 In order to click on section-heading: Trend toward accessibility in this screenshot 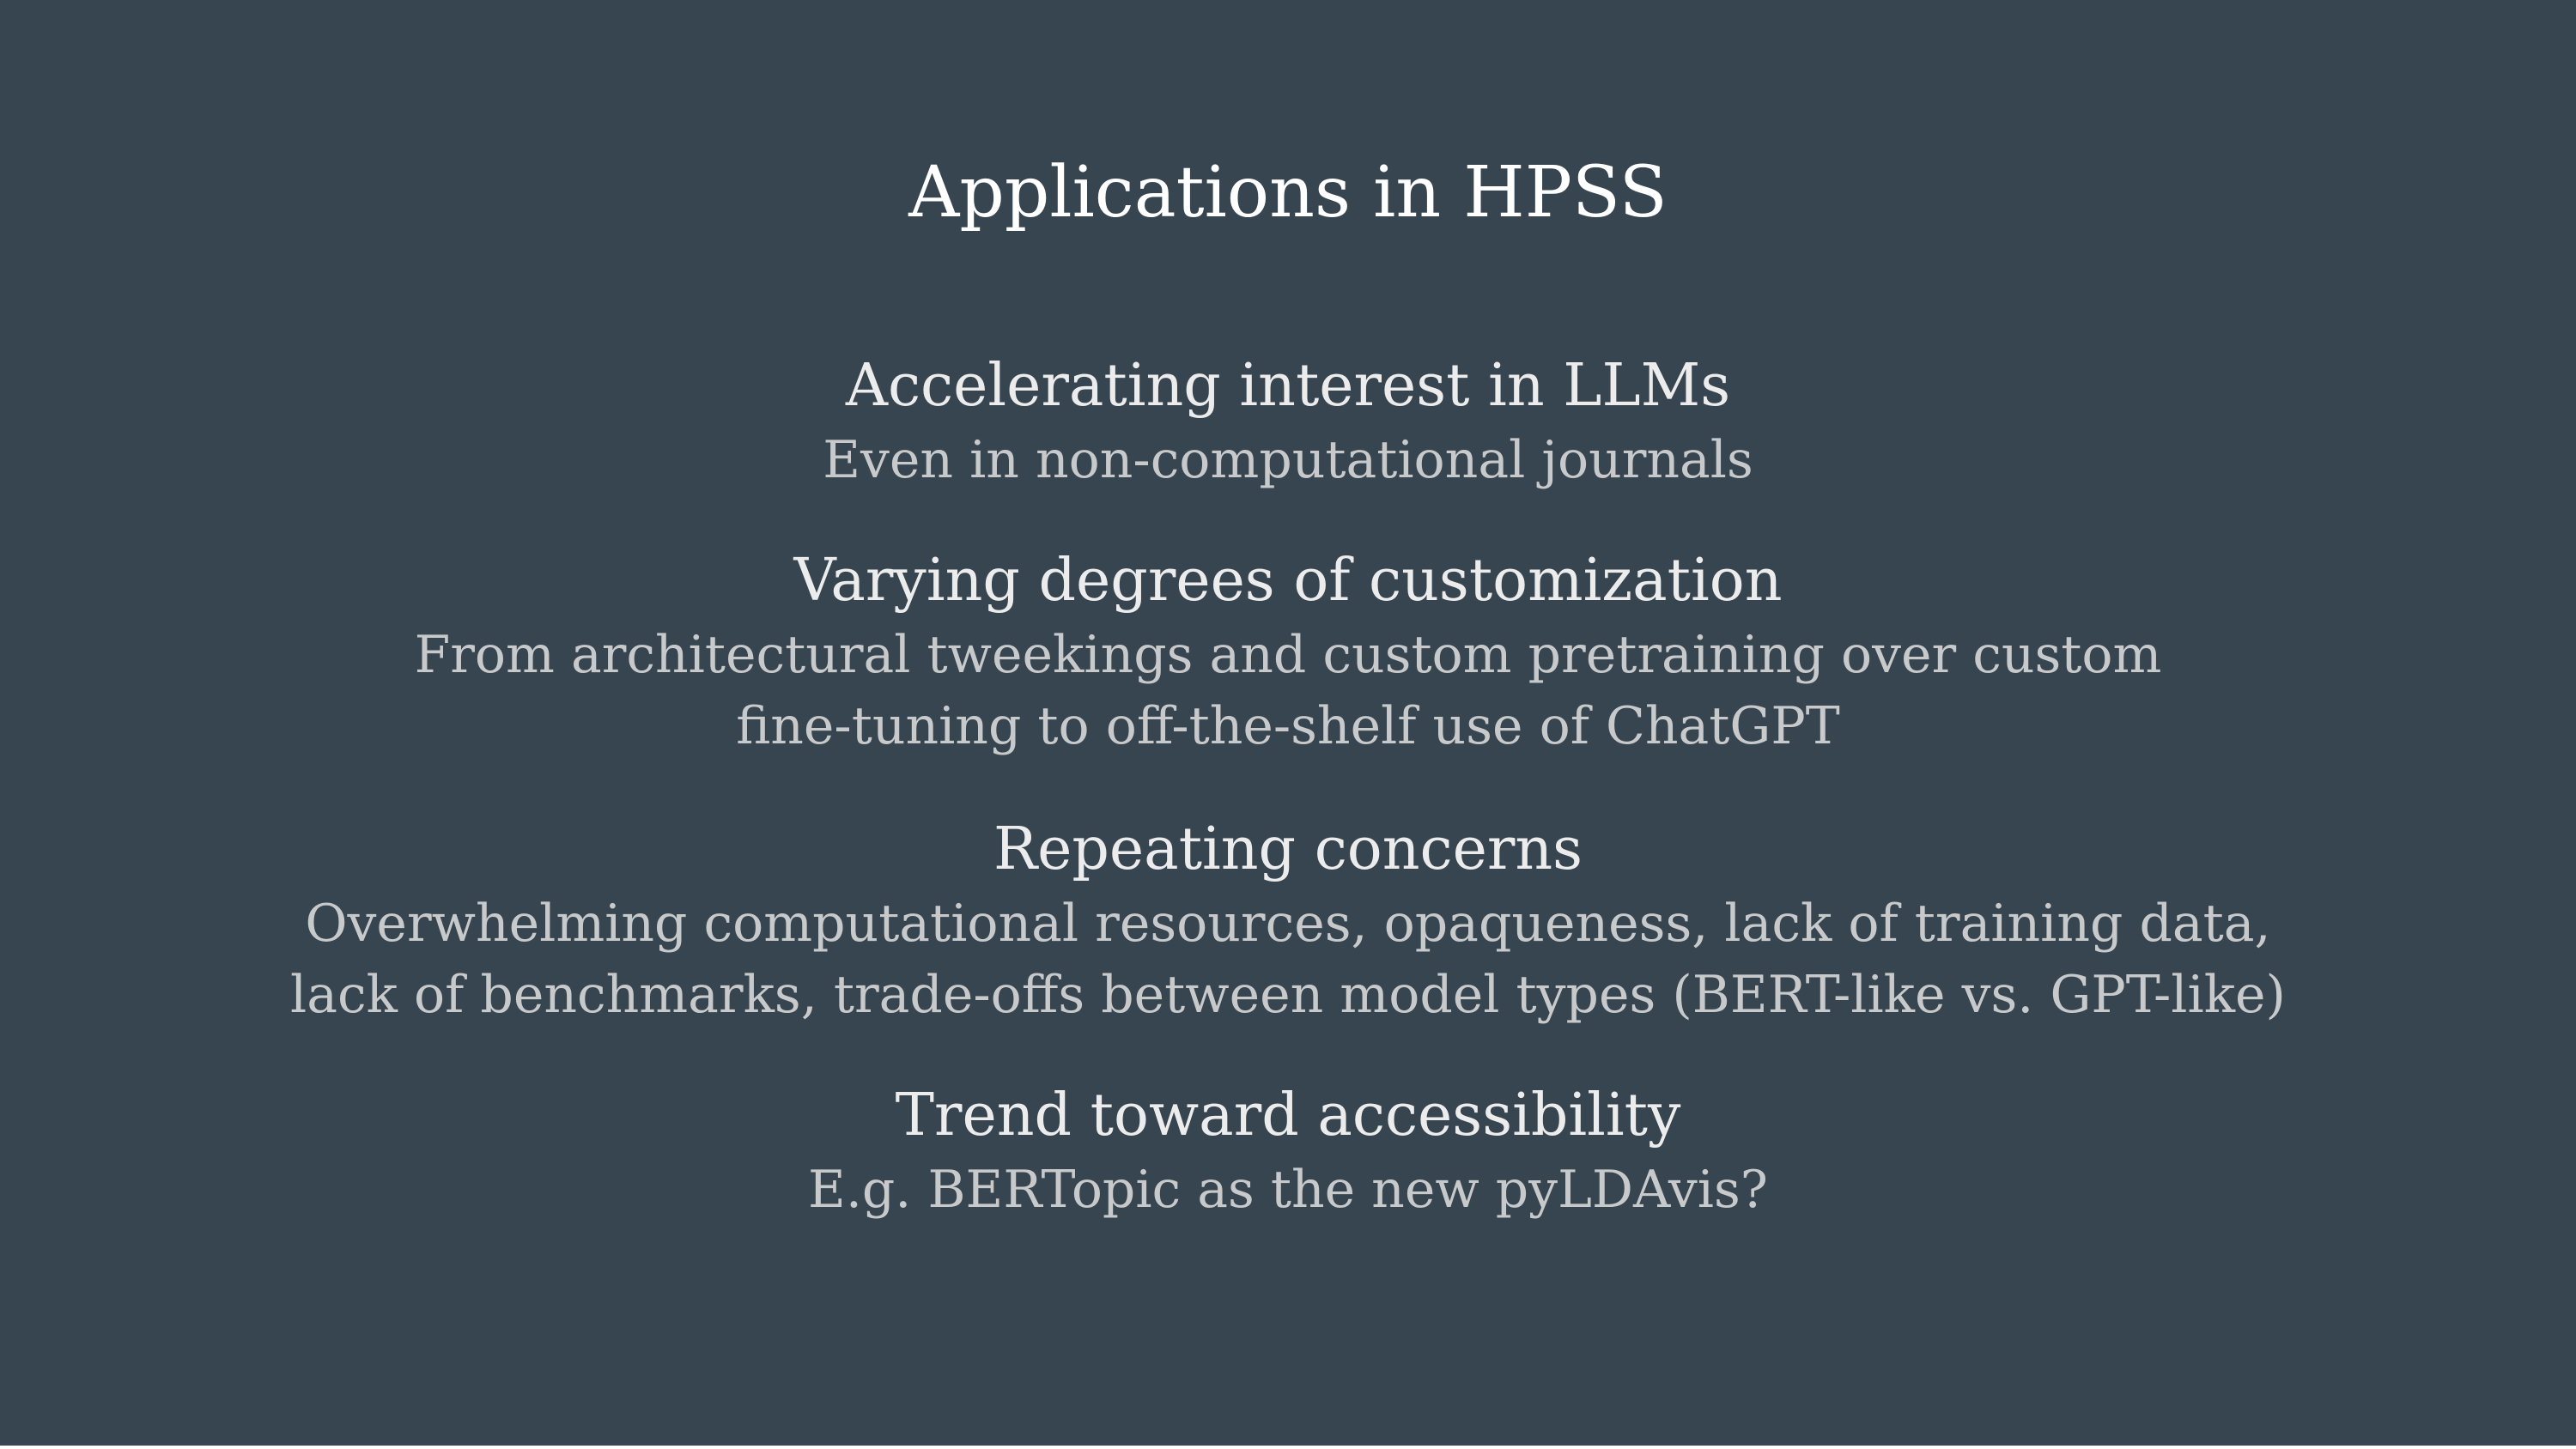, I will do `click(1288, 1115)`.